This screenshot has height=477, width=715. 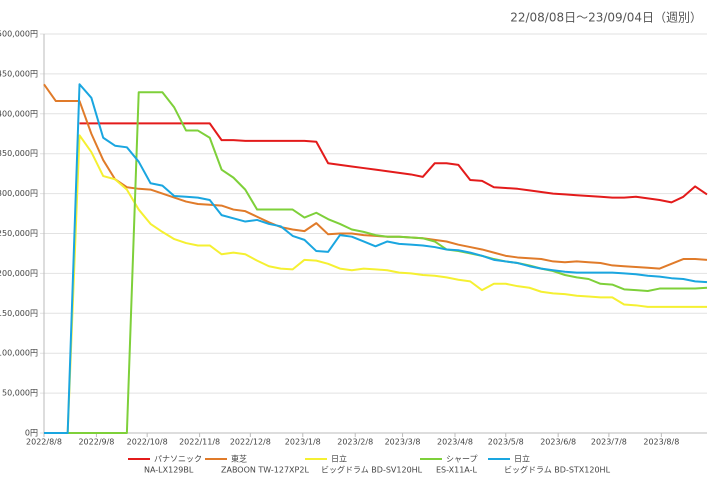 I want to click on y-tick-label: 400,000円, so click(x=19, y=113).